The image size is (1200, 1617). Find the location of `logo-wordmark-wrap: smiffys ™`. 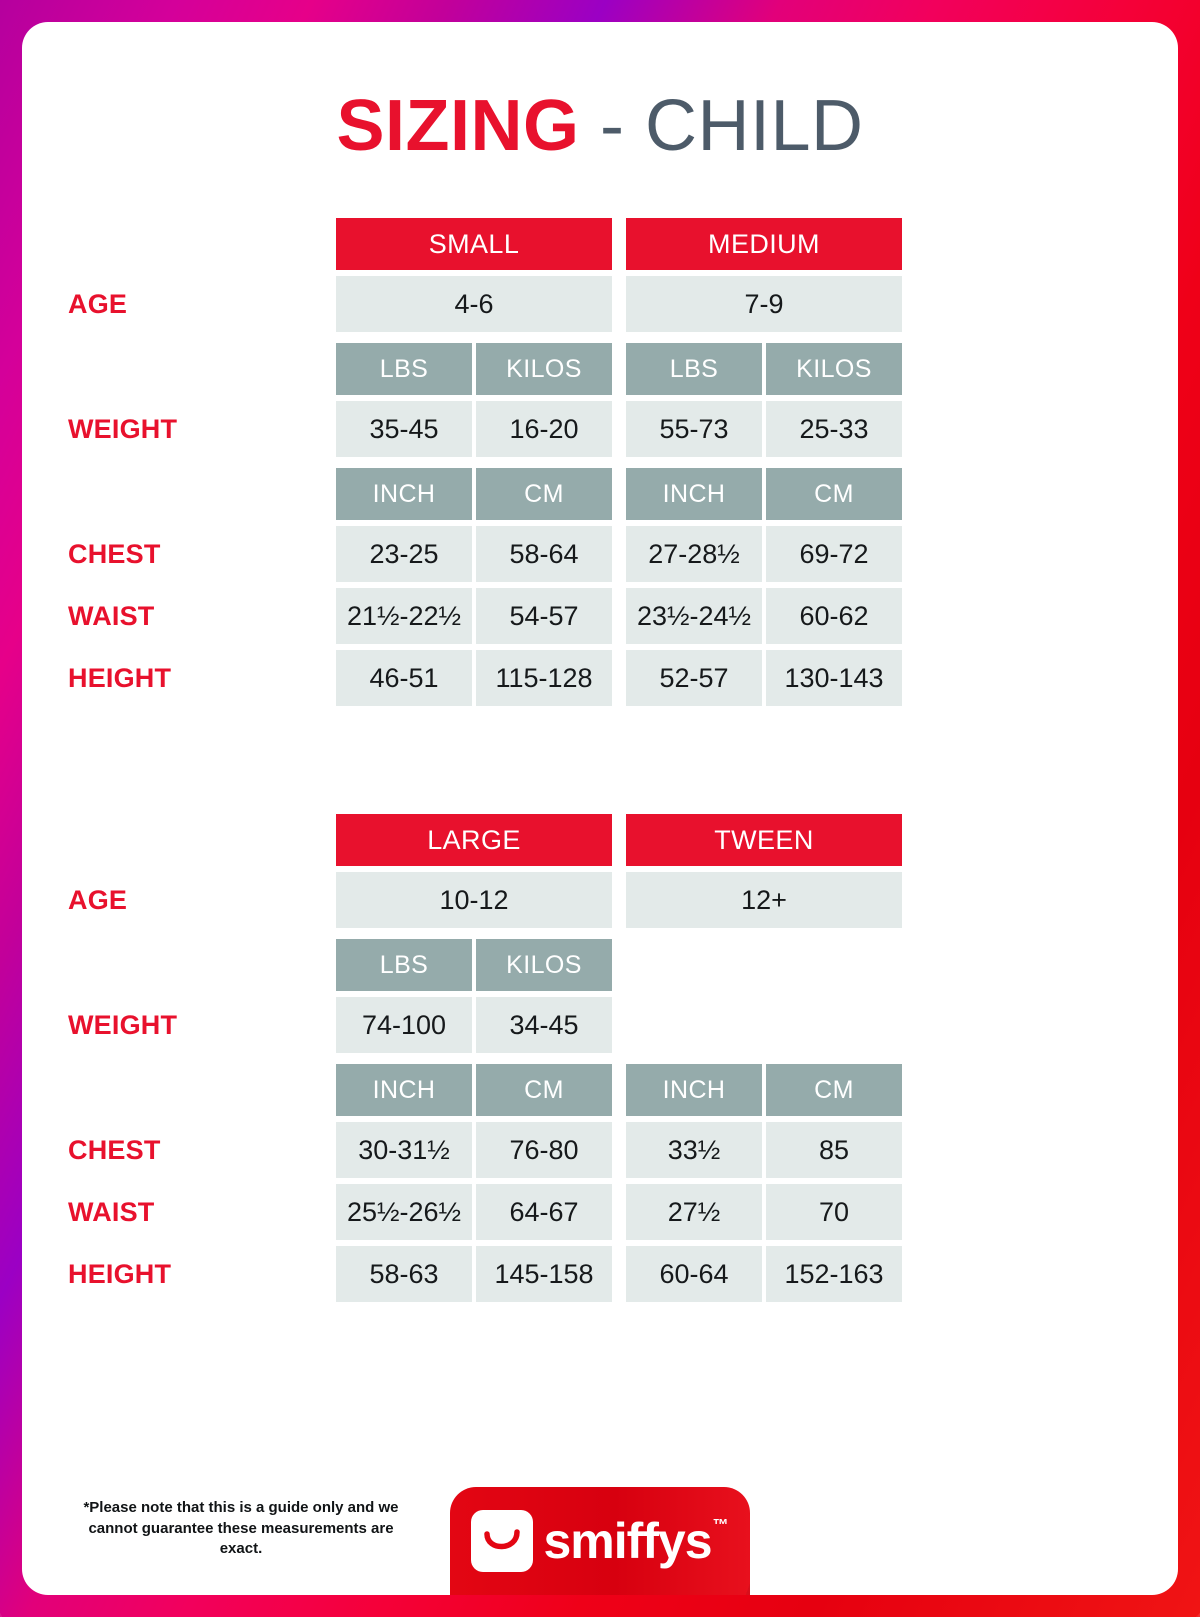

logo-wordmark-wrap: smiffys ™ is located at coordinates (635, 1541).